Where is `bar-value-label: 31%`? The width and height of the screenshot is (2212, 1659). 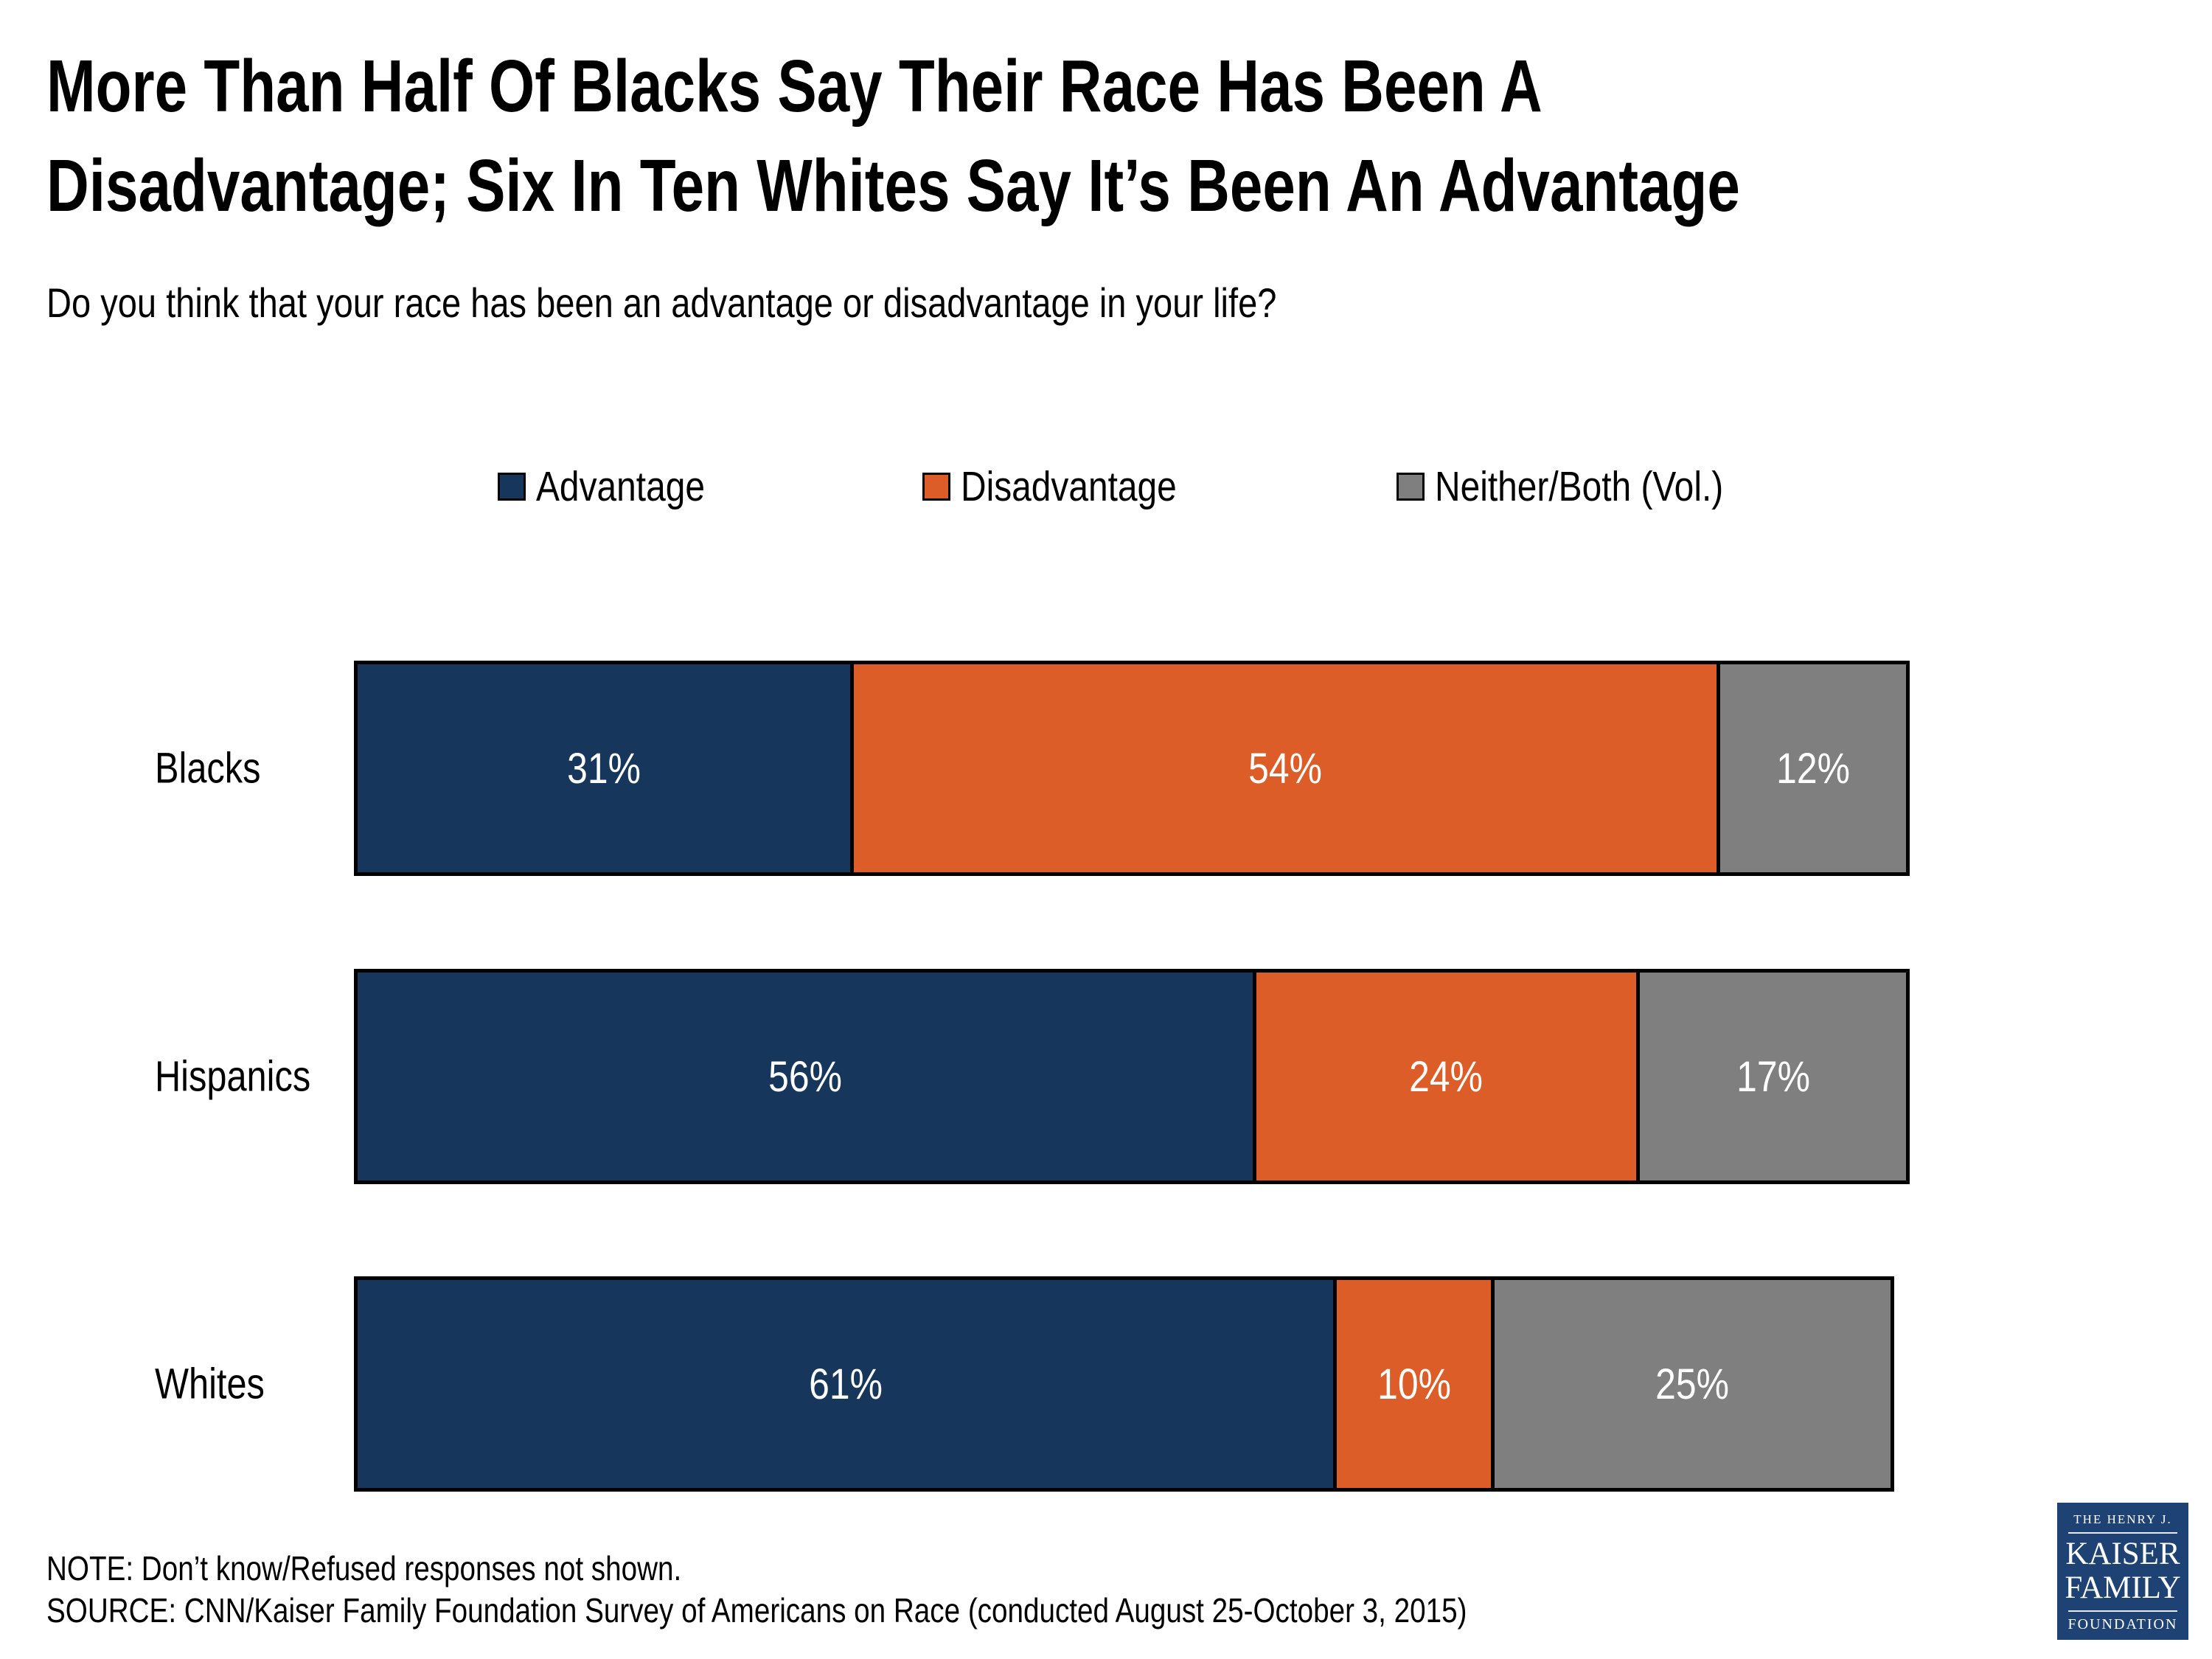
bar-value-label: 31% is located at coordinates (603, 768).